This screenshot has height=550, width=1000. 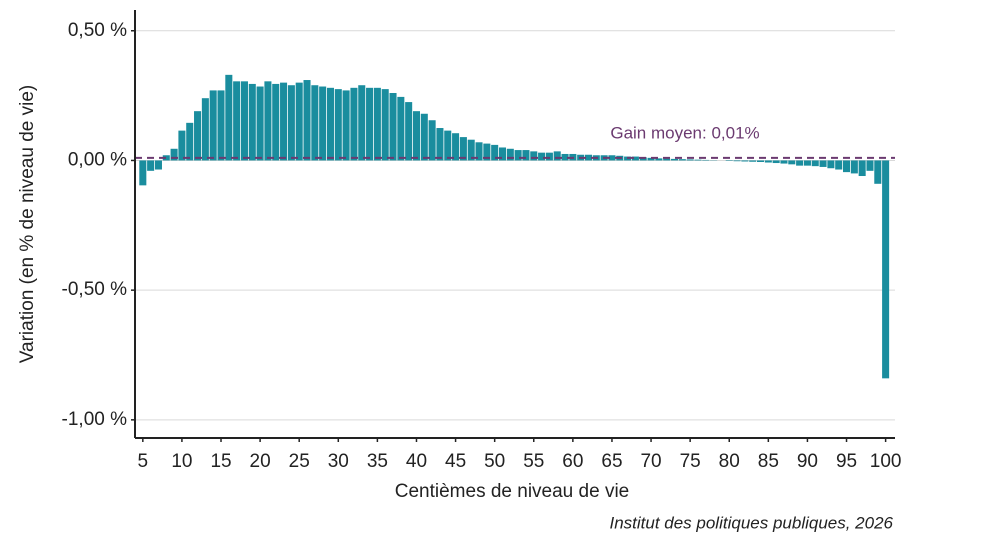 What do you see at coordinates (299, 461) in the screenshot?
I see `x-tick-label: 25` at bounding box center [299, 461].